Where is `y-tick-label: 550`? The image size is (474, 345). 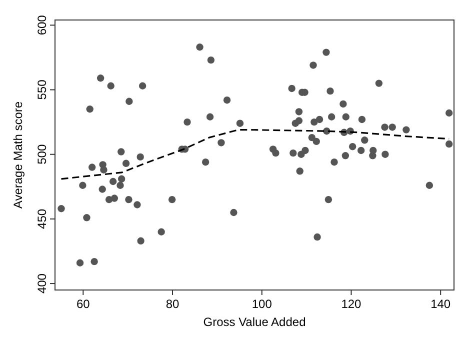
y-tick-label: 550 is located at coordinates (42, 89).